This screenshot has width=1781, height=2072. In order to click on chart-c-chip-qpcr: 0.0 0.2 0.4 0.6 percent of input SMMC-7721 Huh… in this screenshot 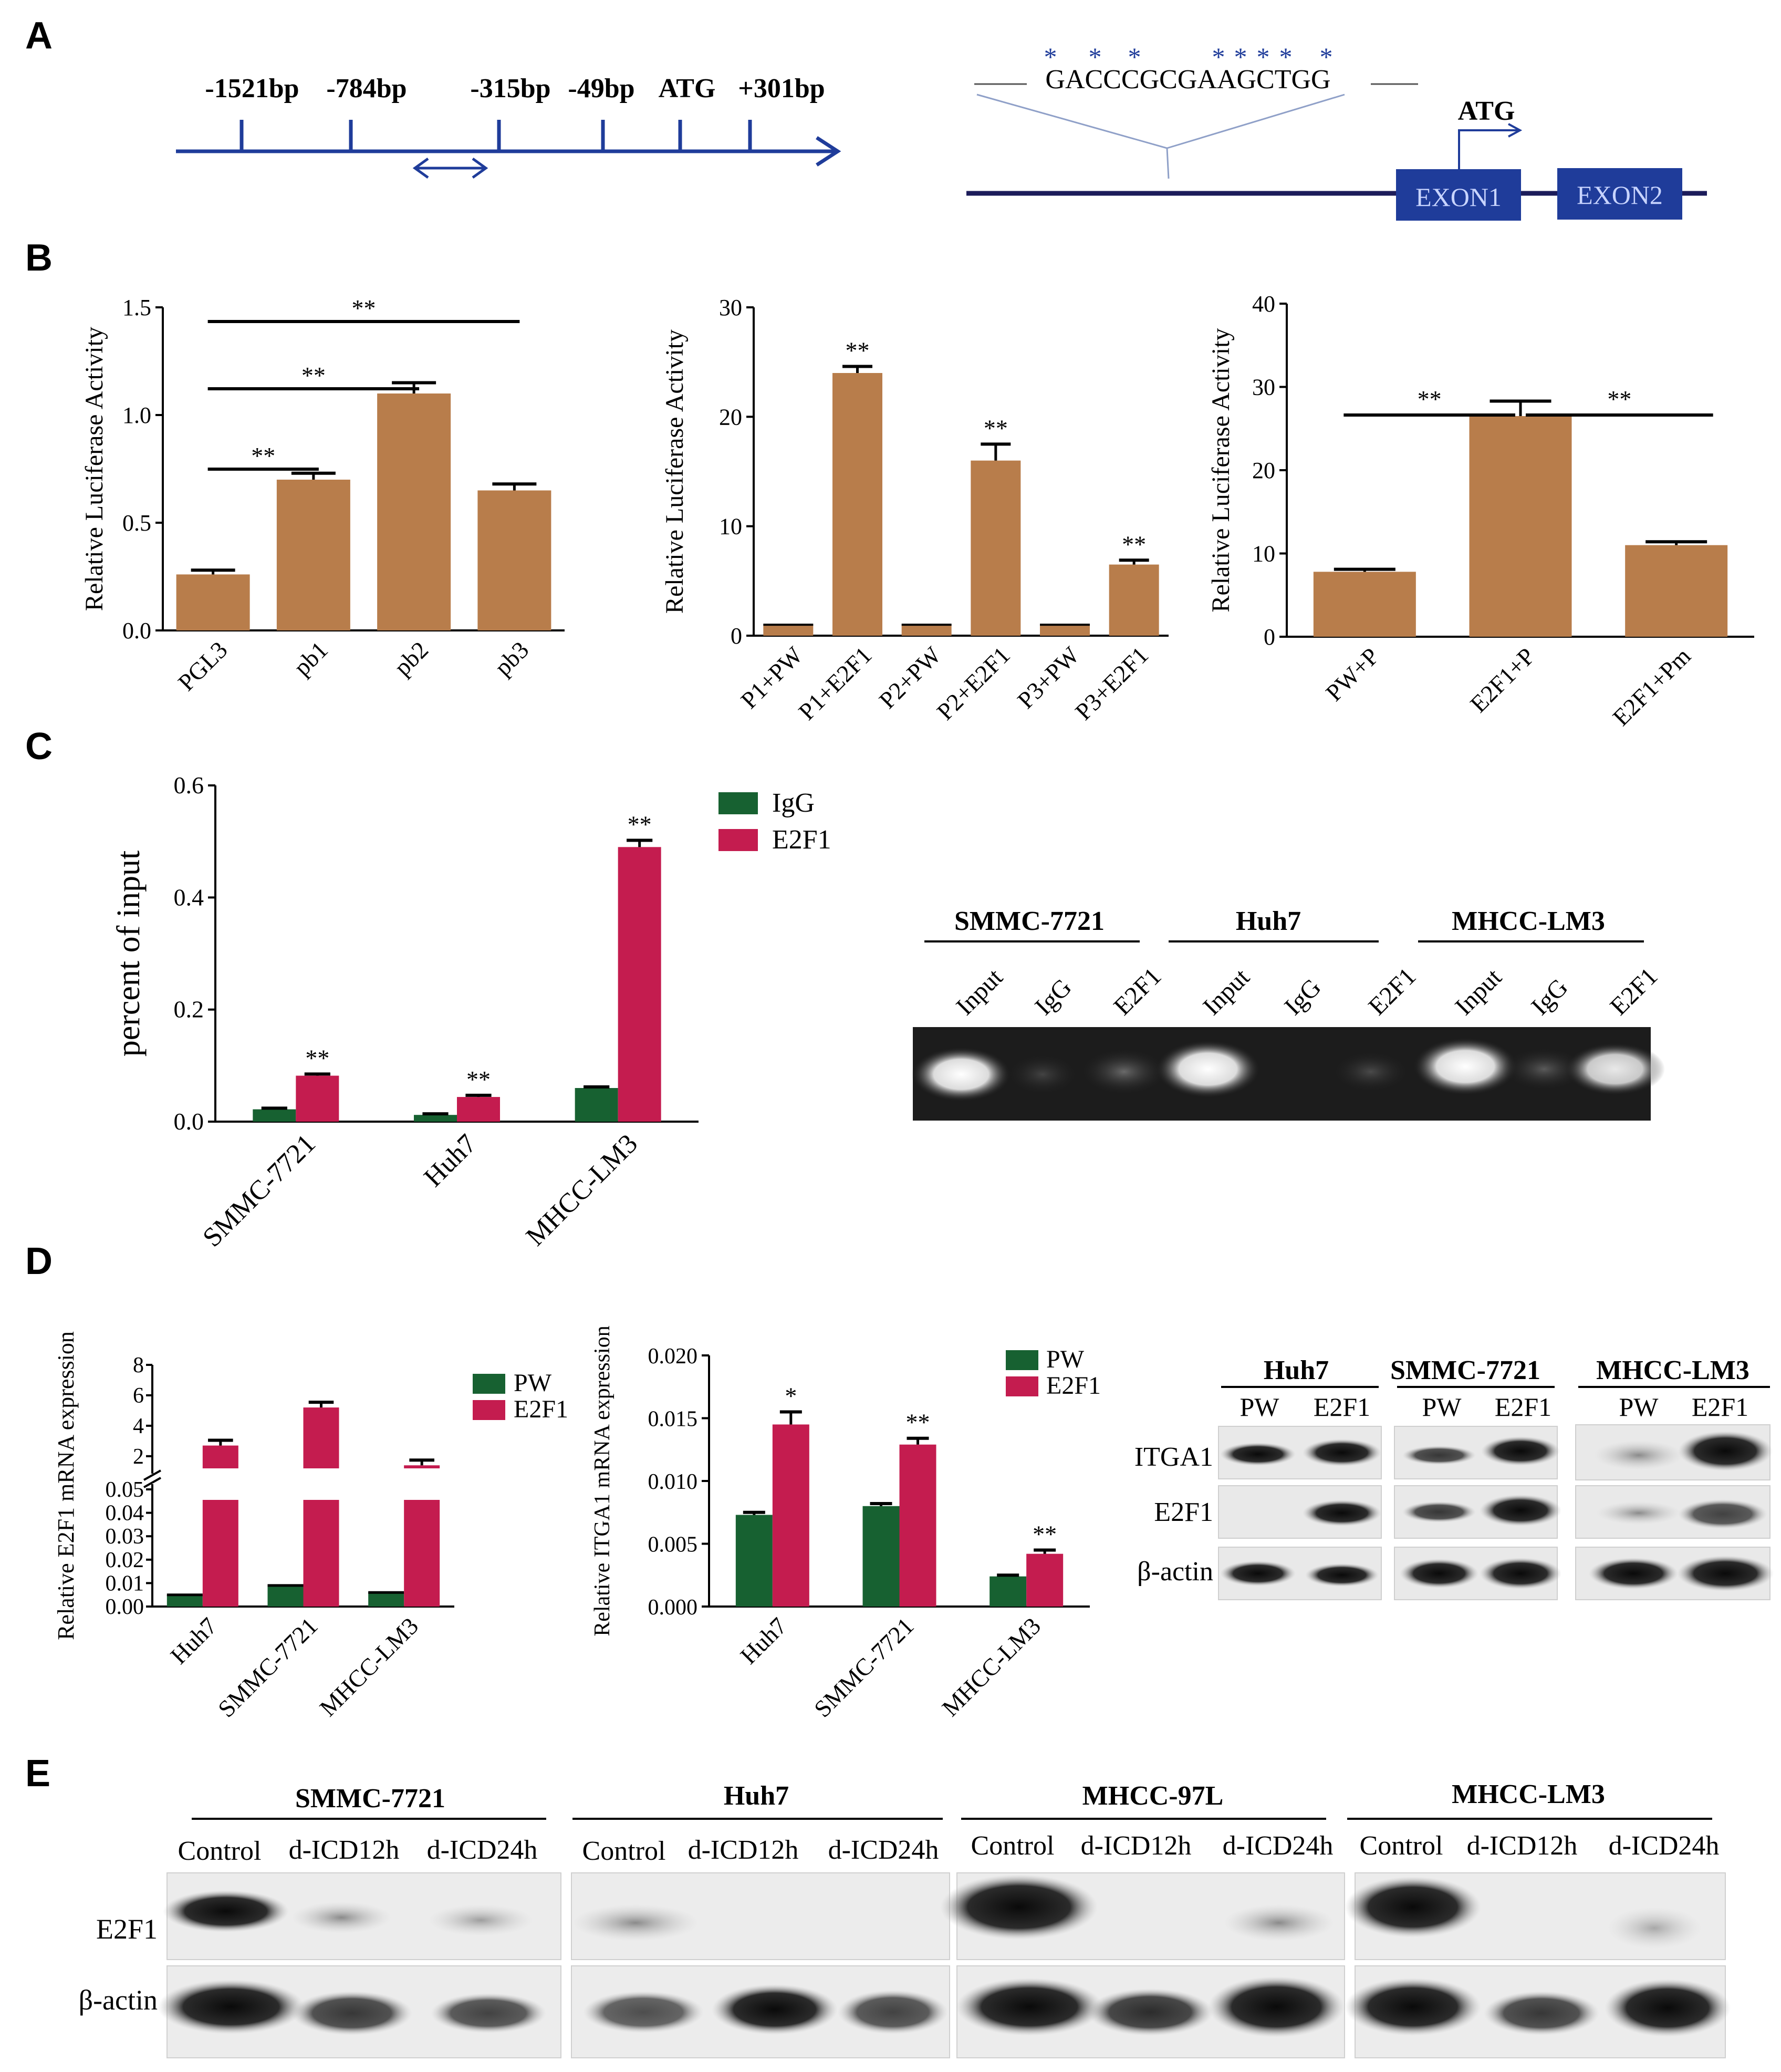, I will do `click(471, 1012)`.